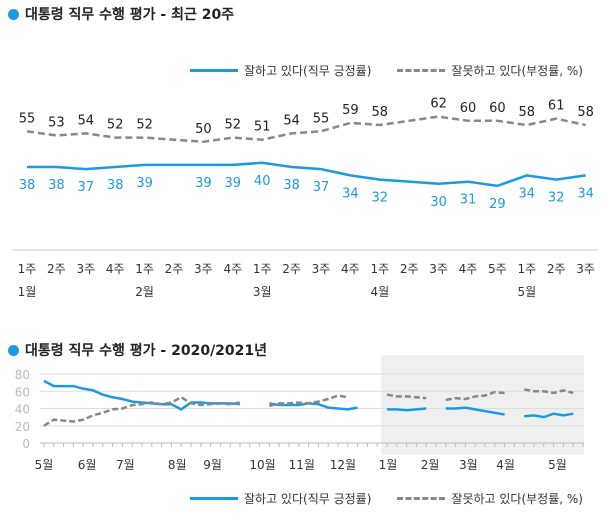 This screenshot has width=605, height=520. What do you see at coordinates (212, 465) in the screenshot?
I see `month-label: 9월` at bounding box center [212, 465].